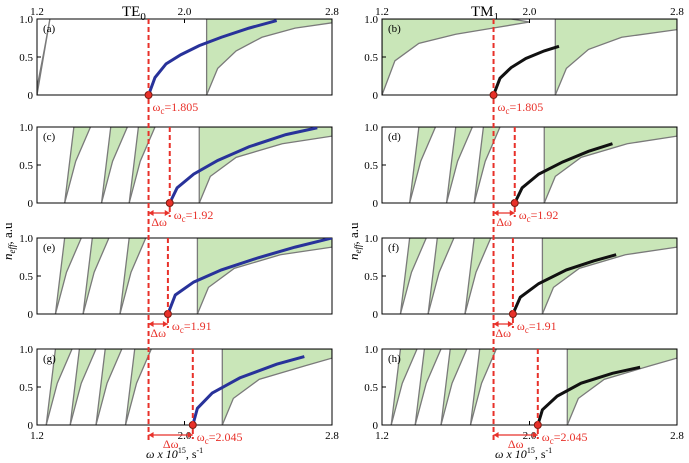  I want to click on panel-f: 0 0.5 1.0 (f) ωc=1.91 Δω, so click(521, 286).